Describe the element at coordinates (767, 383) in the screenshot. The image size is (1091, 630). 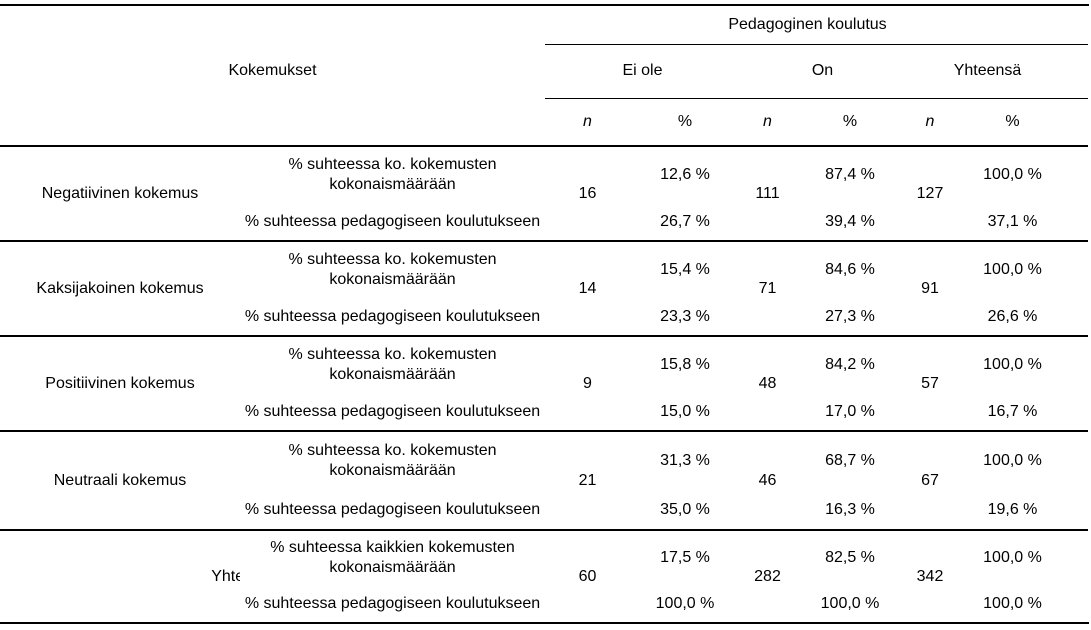
I see `n-value: 48` at that location.